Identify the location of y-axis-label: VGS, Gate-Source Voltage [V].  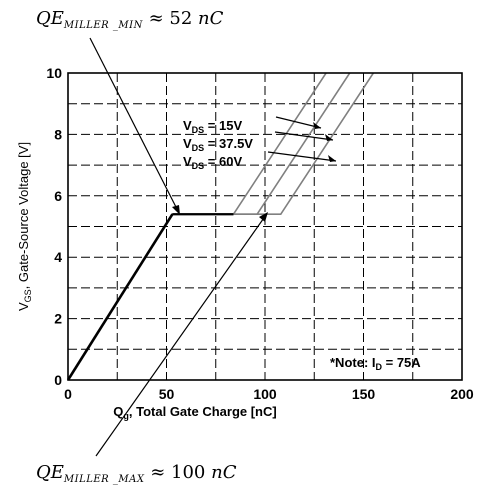
(24, 226).